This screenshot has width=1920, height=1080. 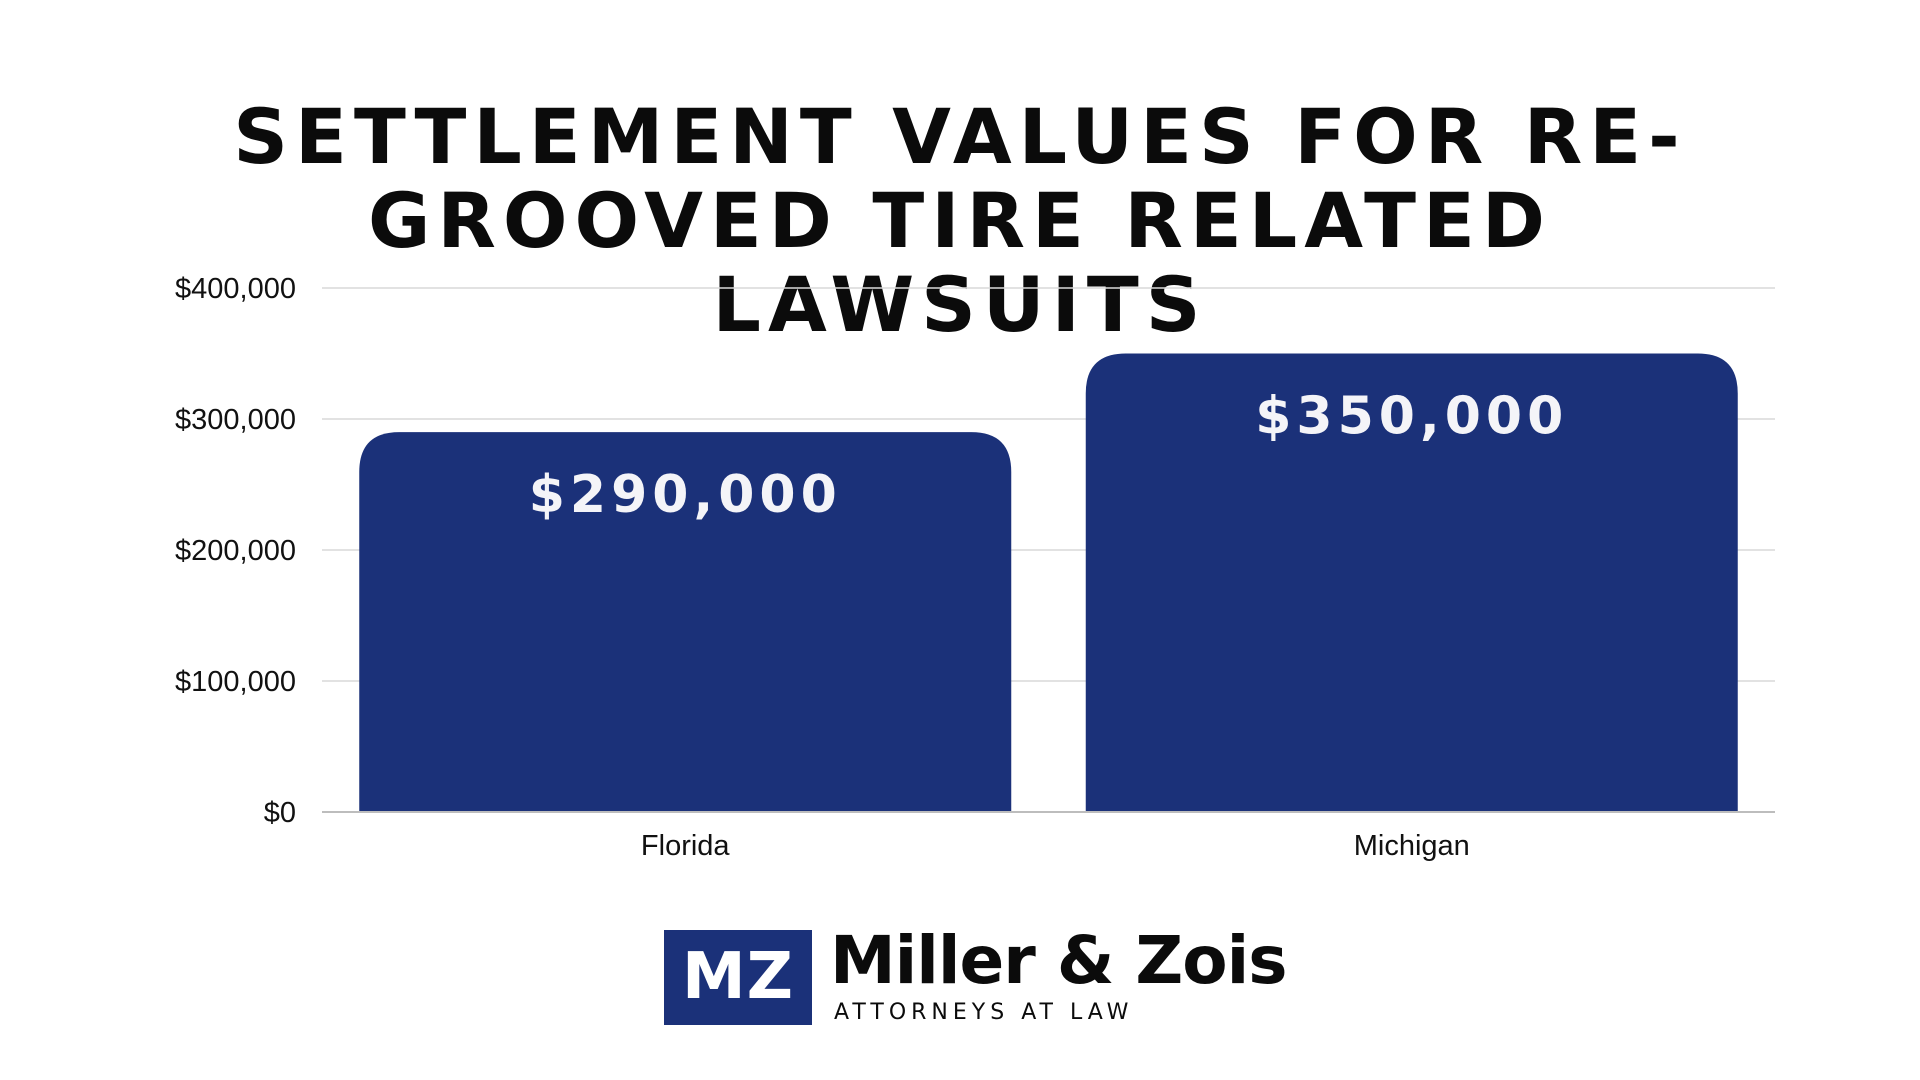 What do you see at coordinates (686, 846) in the screenshot?
I see `x-category-label: Florida` at bounding box center [686, 846].